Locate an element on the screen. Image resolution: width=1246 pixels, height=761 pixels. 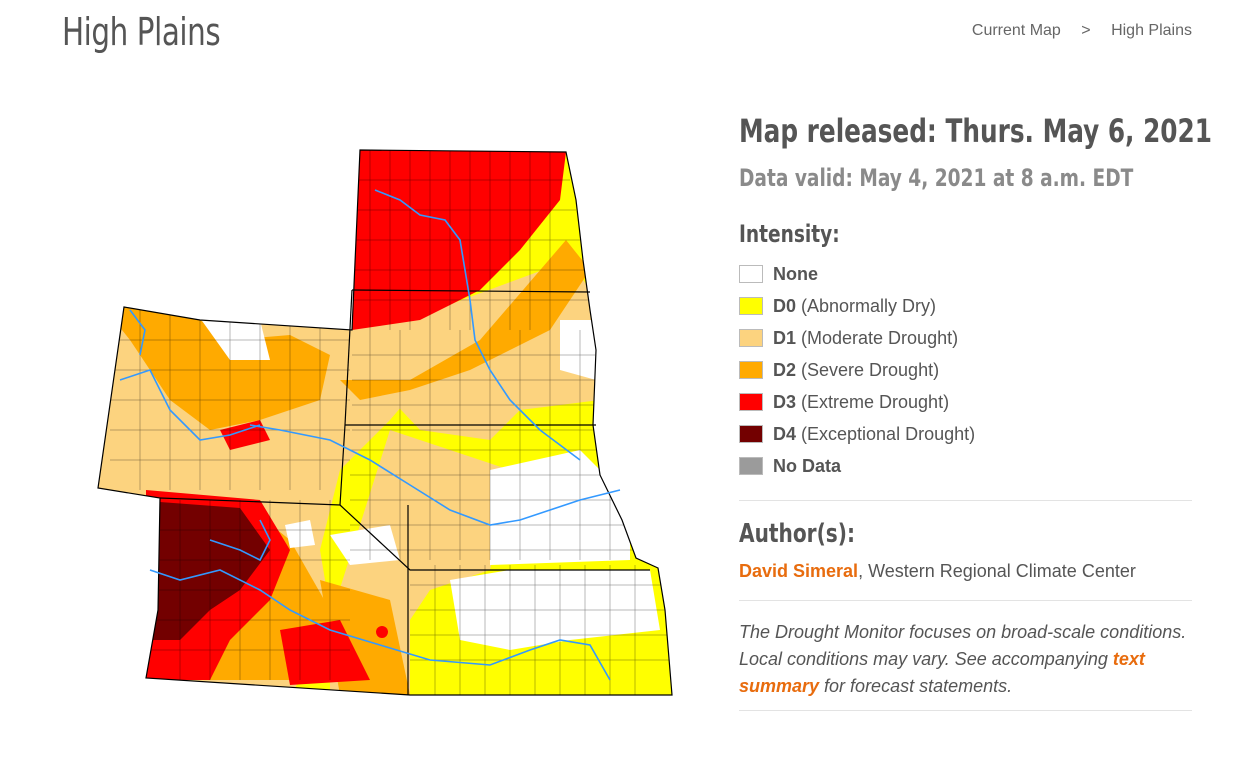
text-summary-link: text summary is located at coordinates (942, 672).